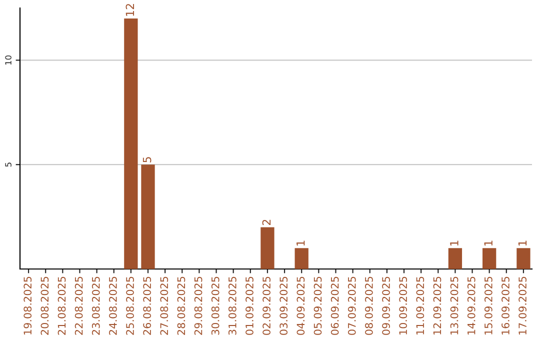 The height and width of the screenshot is (340, 540). Describe the element at coordinates (130, 10) in the screenshot. I see `data-label: 12` at that location.